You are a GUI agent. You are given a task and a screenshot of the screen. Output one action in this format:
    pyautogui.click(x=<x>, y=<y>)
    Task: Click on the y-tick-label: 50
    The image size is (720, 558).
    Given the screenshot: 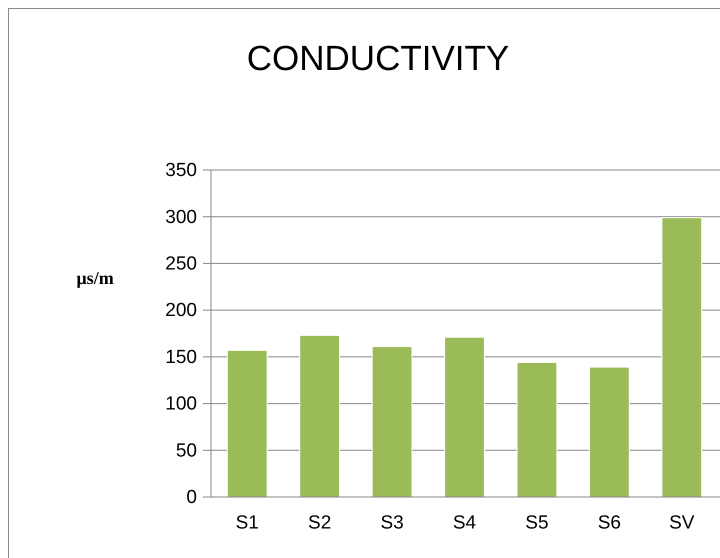 What is the action you would take?
    pyautogui.click(x=186, y=451)
    